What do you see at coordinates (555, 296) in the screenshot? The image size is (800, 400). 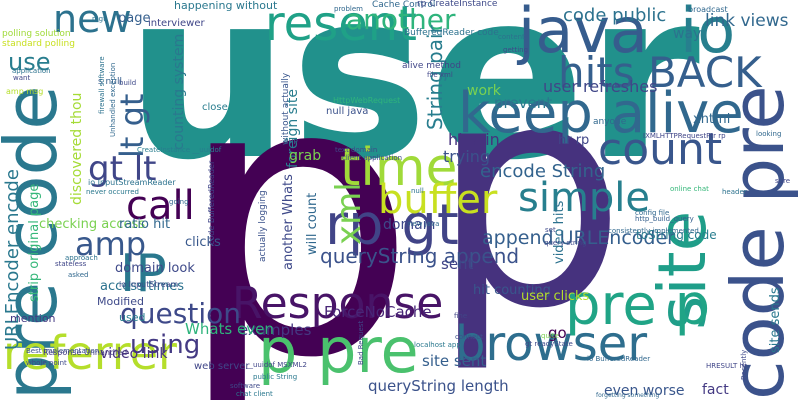 I see `cloud-word: user clicks` at bounding box center [555, 296].